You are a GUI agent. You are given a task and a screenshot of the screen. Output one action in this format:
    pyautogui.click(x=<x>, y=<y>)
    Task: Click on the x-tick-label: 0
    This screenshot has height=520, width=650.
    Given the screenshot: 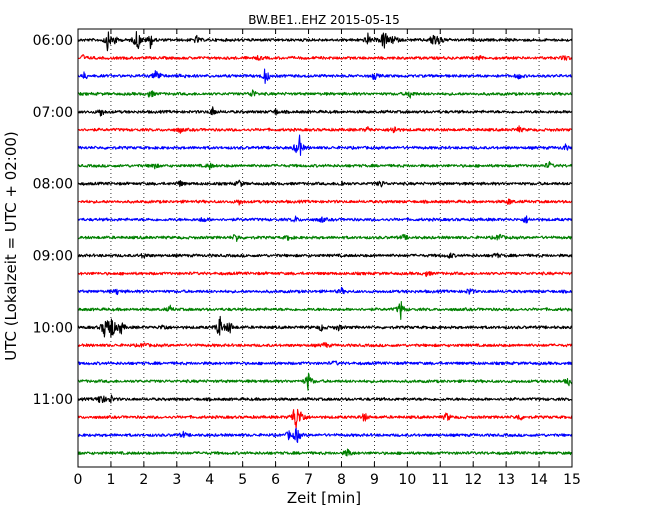 What is the action you would take?
    pyautogui.click(x=78, y=480)
    